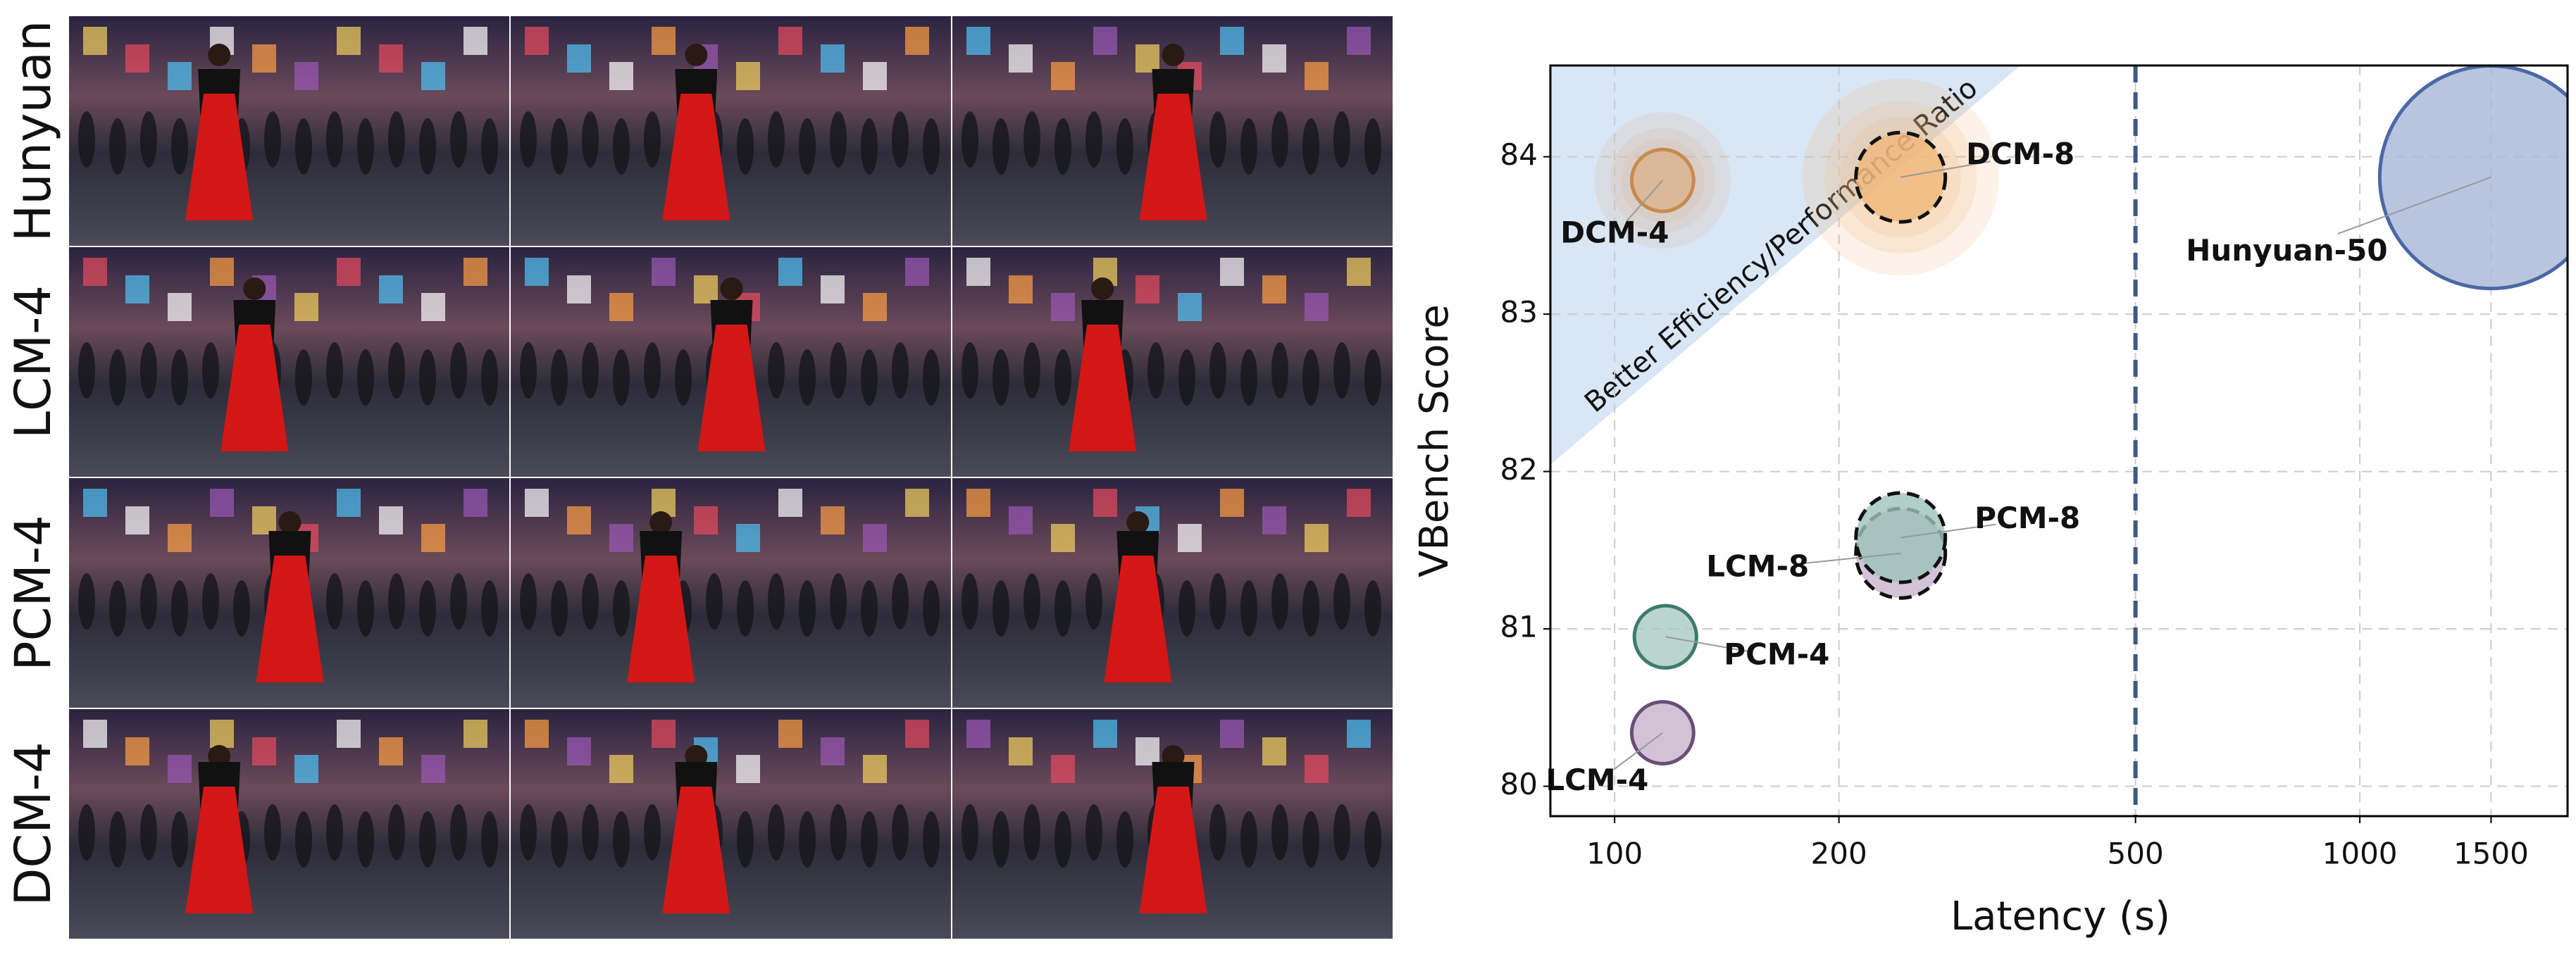  I want to click on bubble-label: LCM-8, so click(1757, 566).